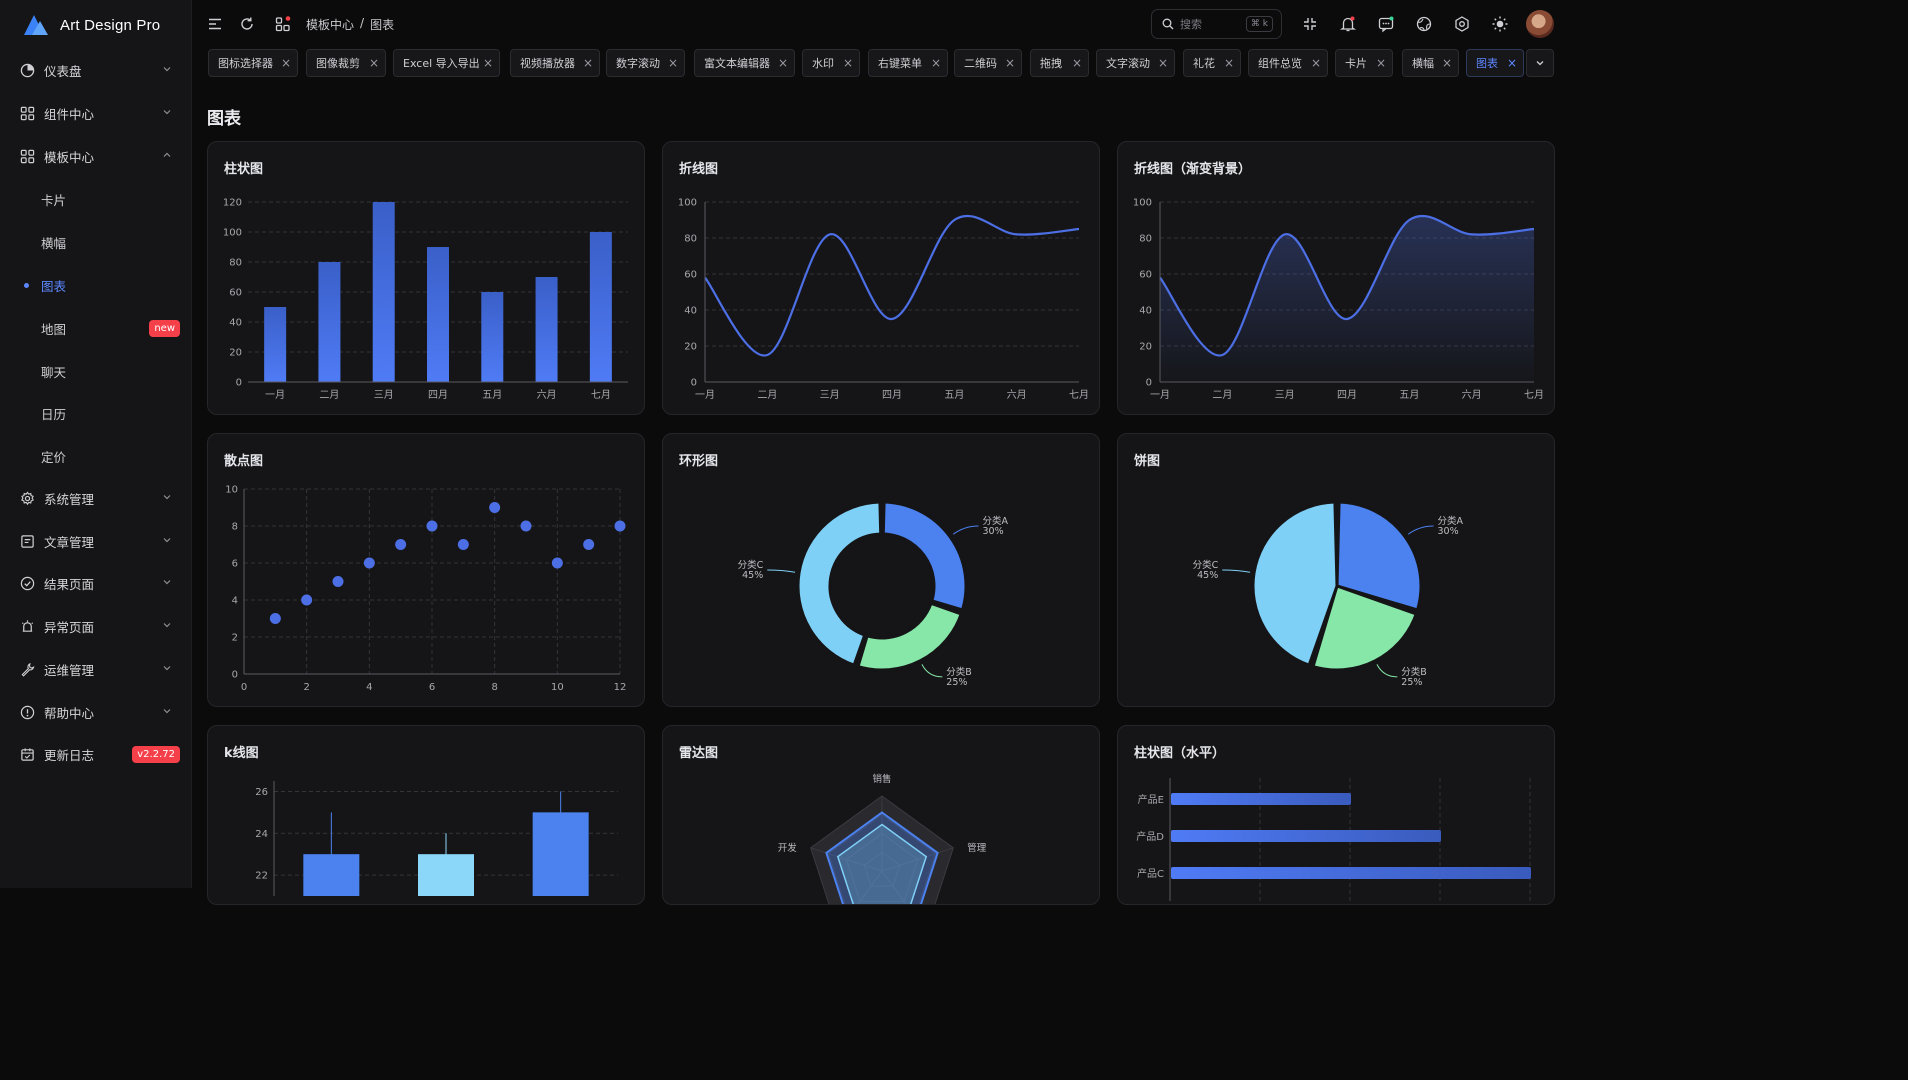 The image size is (1908, 1080). What do you see at coordinates (27, 498) in the screenshot?
I see `gear-icon` at bounding box center [27, 498].